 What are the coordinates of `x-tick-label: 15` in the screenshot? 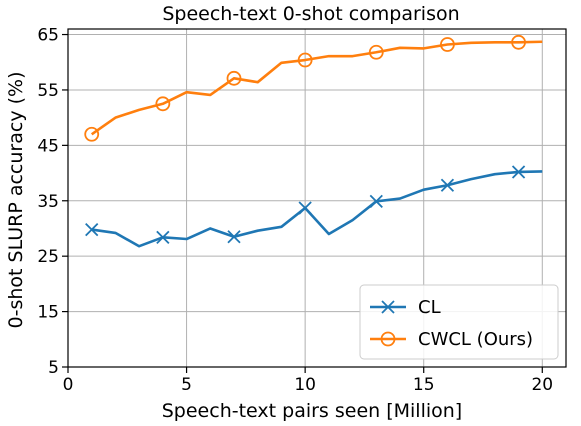 It's located at (424, 385).